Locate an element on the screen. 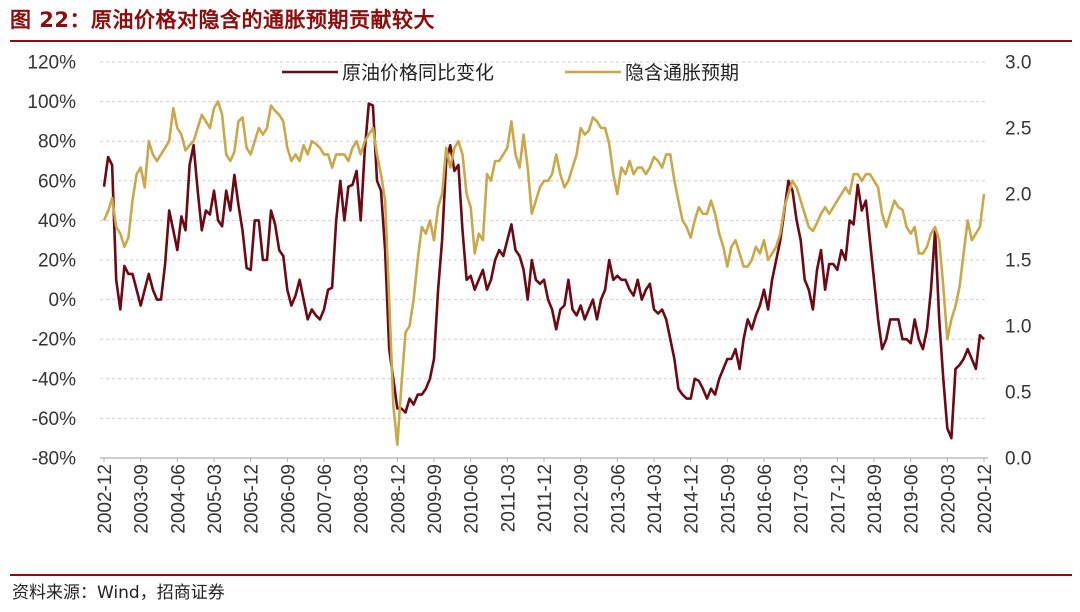 The image size is (1080, 612). x-tick-label: 2017-12 is located at coordinates (838, 499).